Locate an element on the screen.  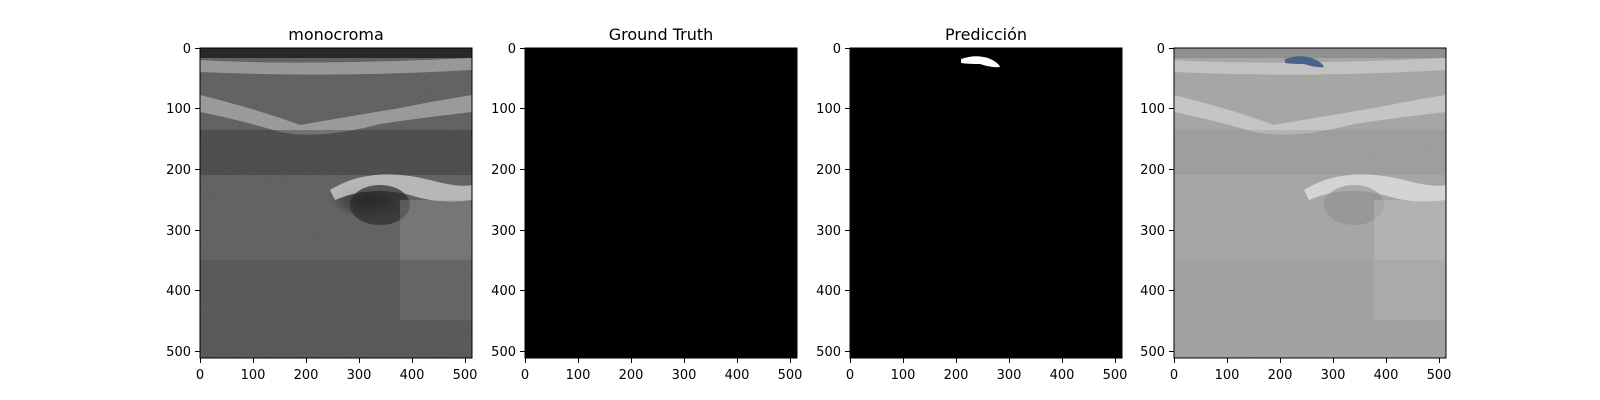
ground-truth-mask is located at coordinates (661, 203).